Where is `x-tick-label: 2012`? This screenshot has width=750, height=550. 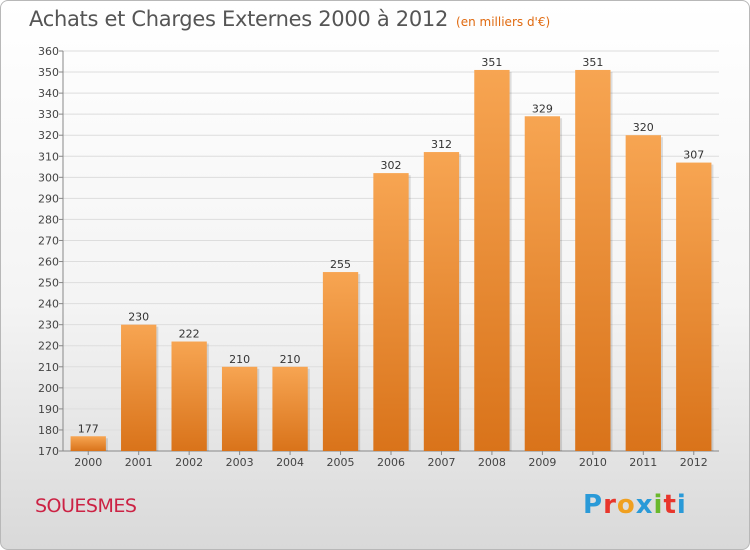 x-tick-label: 2012 is located at coordinates (694, 462).